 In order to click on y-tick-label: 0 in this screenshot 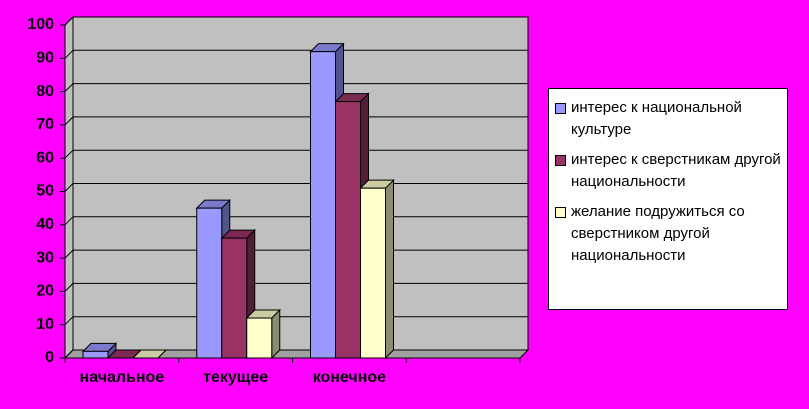, I will do `click(49, 357)`.